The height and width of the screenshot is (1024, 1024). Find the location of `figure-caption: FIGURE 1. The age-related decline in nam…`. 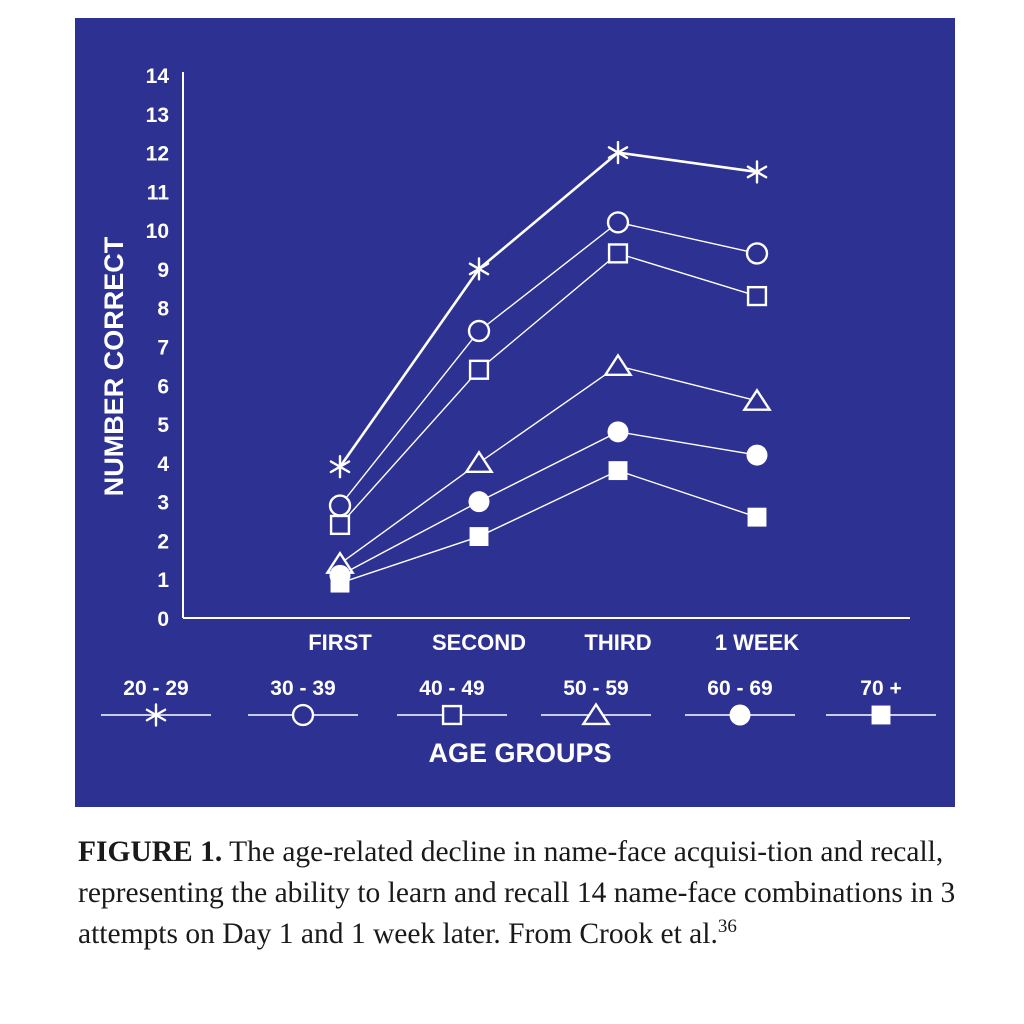

figure-caption: FIGURE 1. The age-related decline in nam… is located at coordinates (518, 893).